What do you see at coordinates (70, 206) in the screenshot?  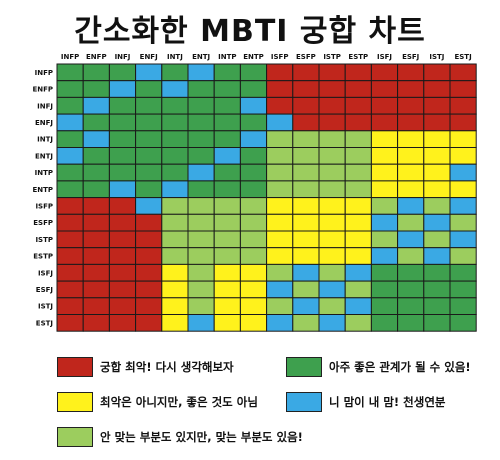 I see `cell-isfp-infp` at bounding box center [70, 206].